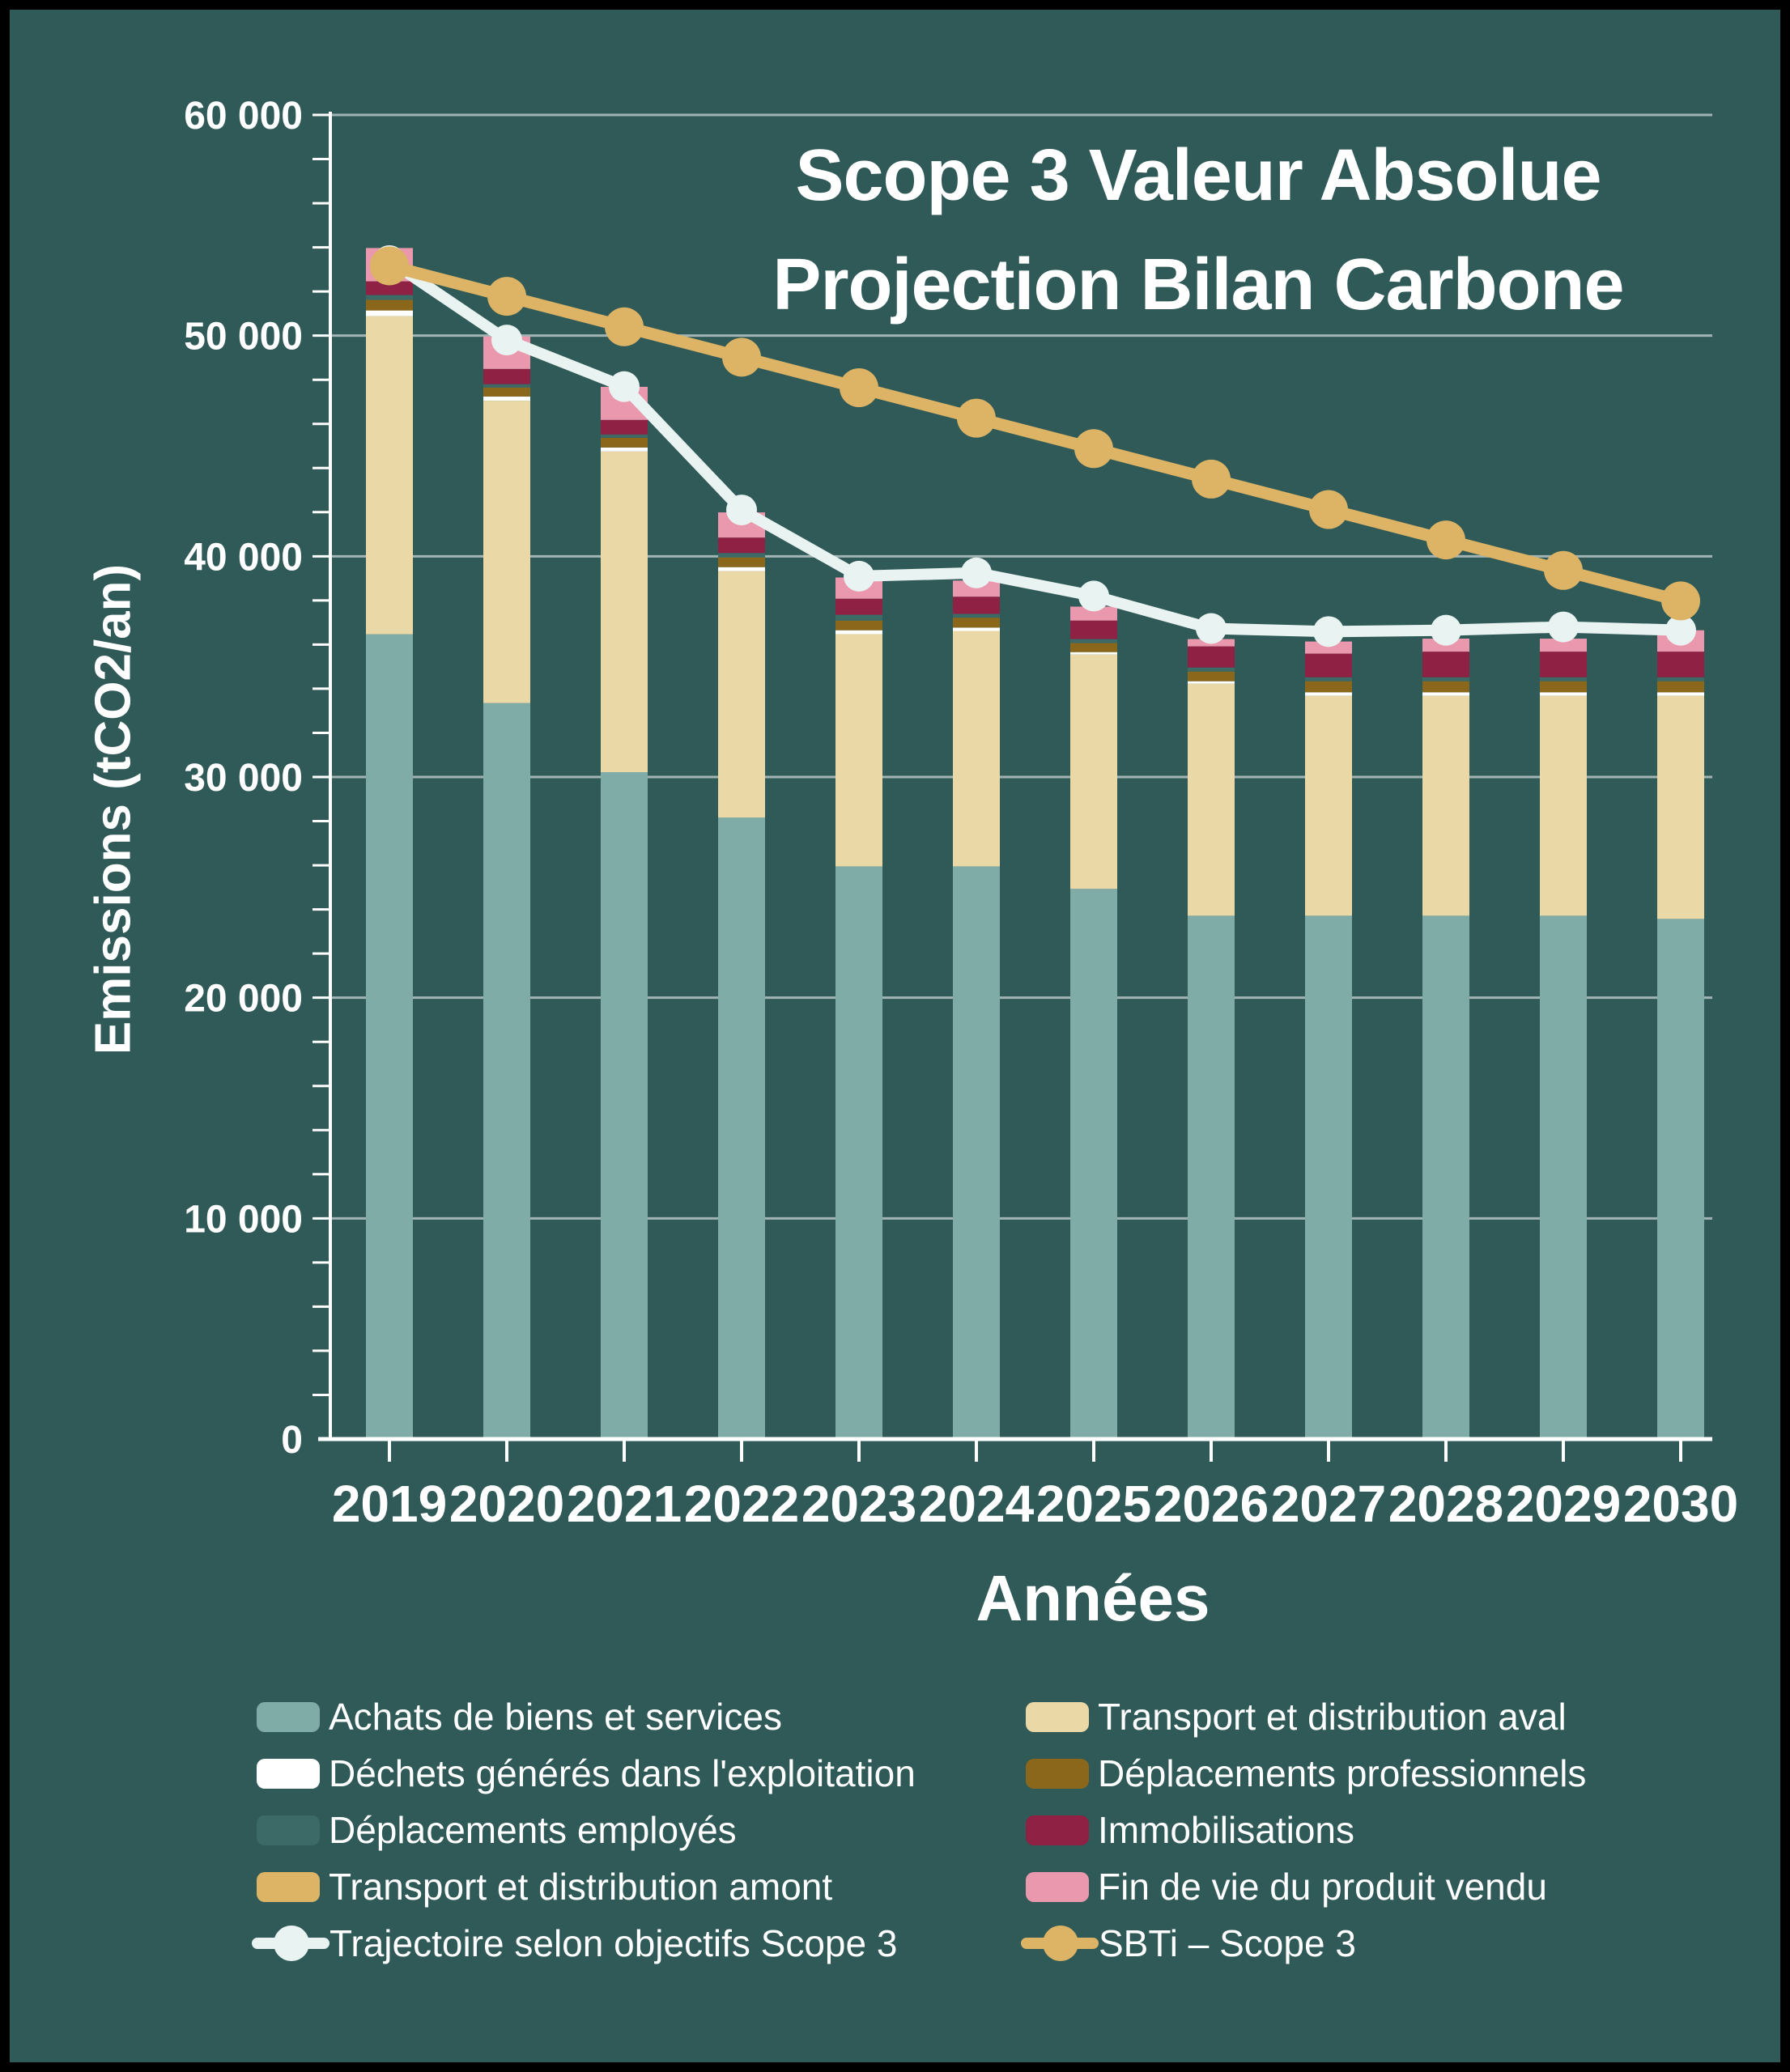  Describe the element at coordinates (1680, 1504) in the screenshot. I see `x-tick-label: 2030` at that location.